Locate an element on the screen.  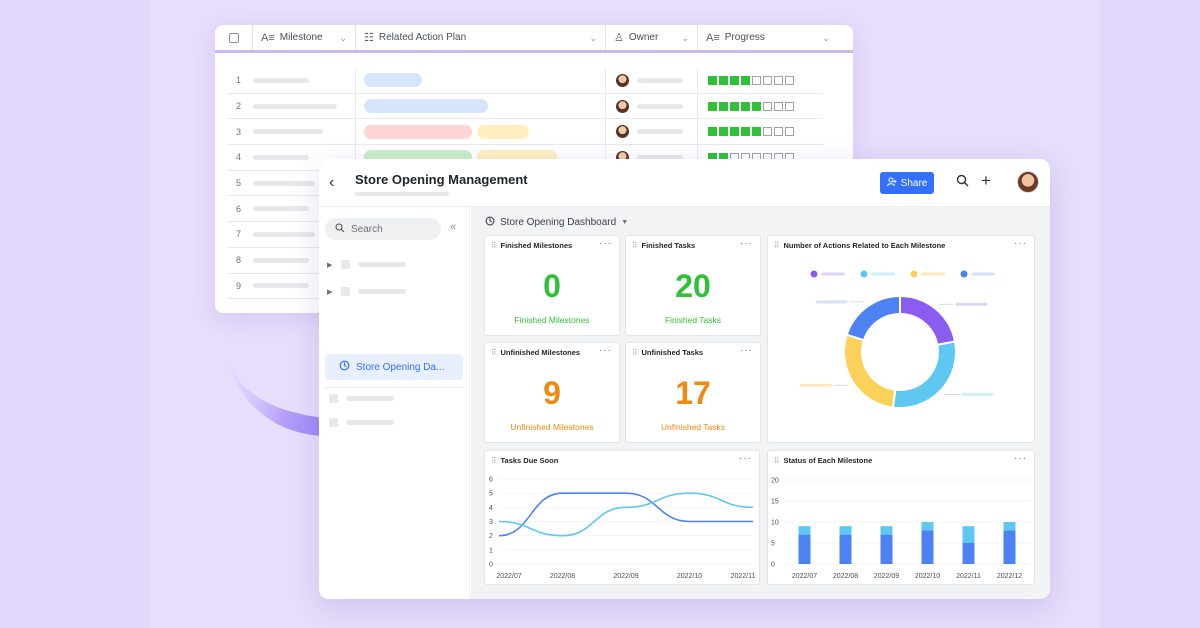
back-arrow-icon: ‹ is located at coordinates (332, 182).